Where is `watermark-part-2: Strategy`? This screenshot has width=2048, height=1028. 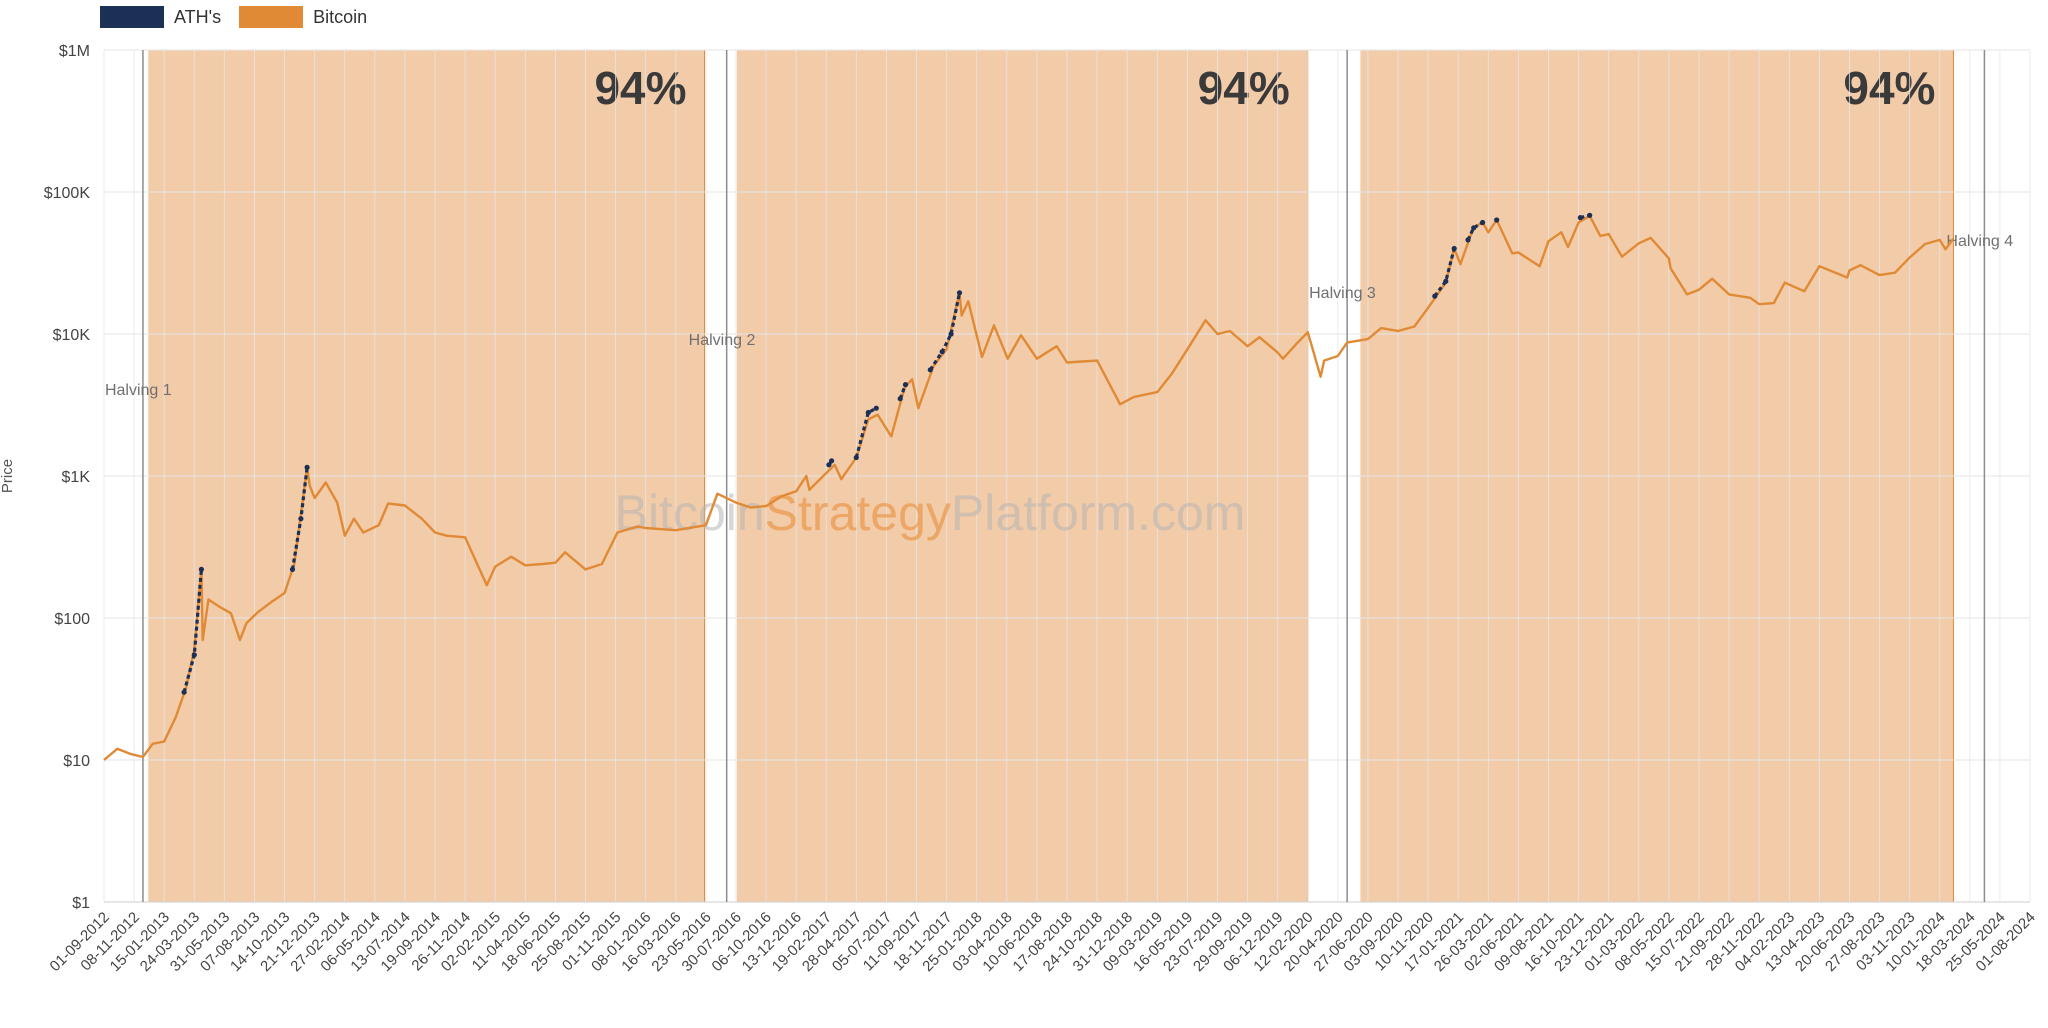 watermark-part-2: Strategy is located at coordinates (858, 513).